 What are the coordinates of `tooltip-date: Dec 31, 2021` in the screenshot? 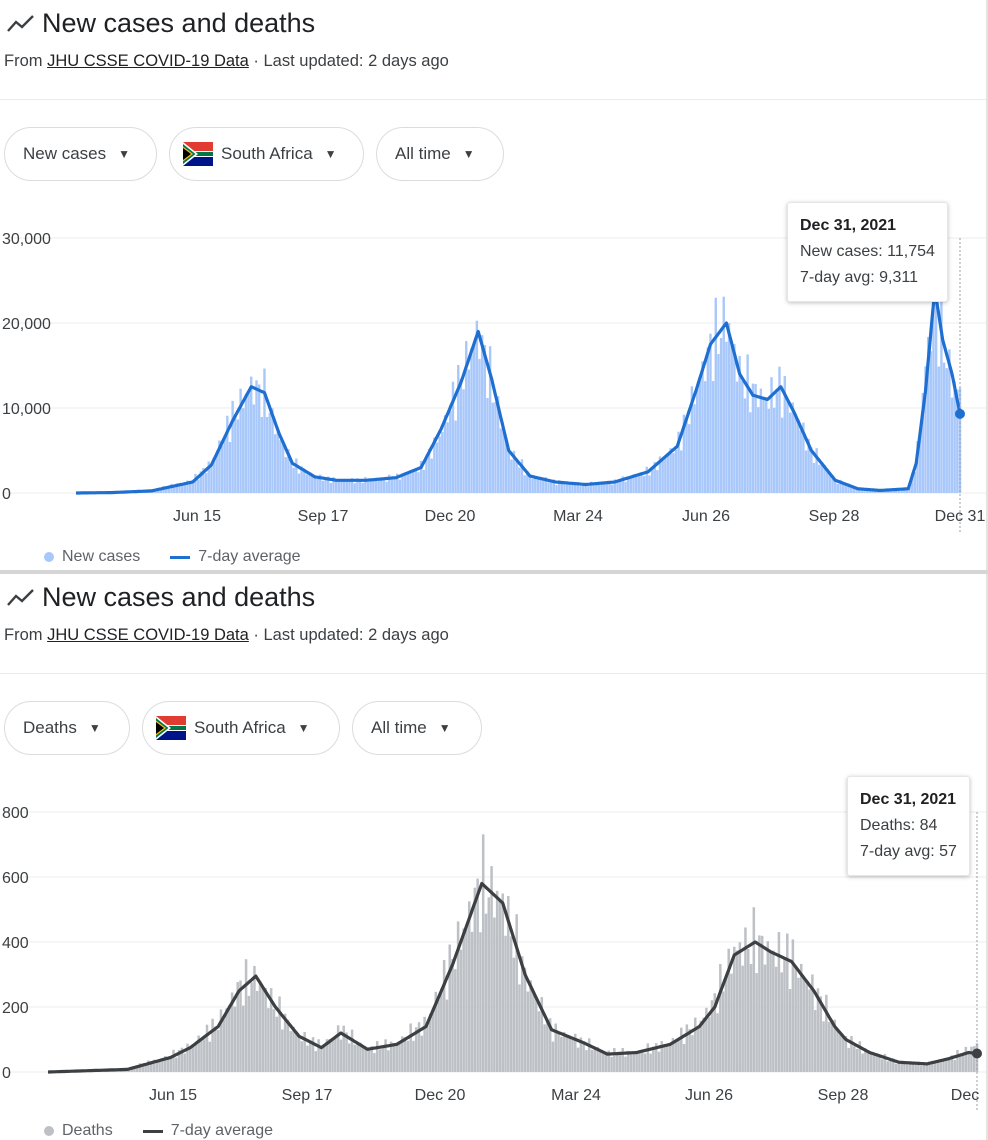 It's located at (908, 799).